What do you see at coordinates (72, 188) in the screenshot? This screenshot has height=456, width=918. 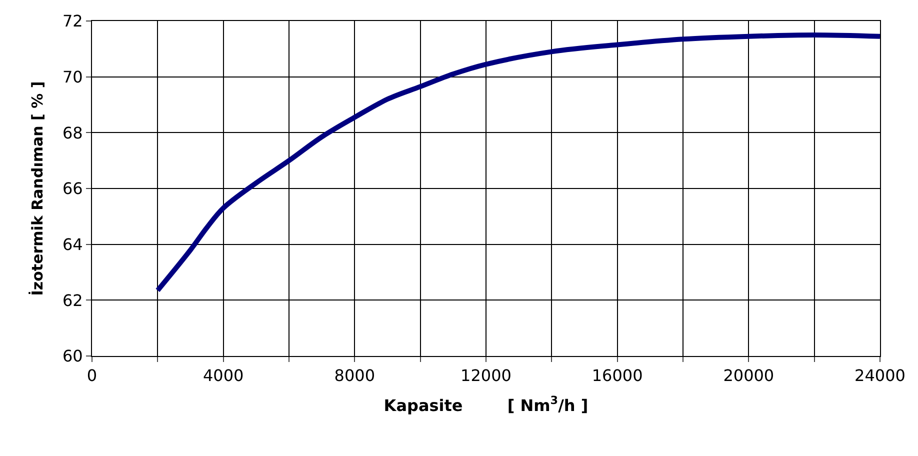 I see `y-tick-label: 66` at bounding box center [72, 188].